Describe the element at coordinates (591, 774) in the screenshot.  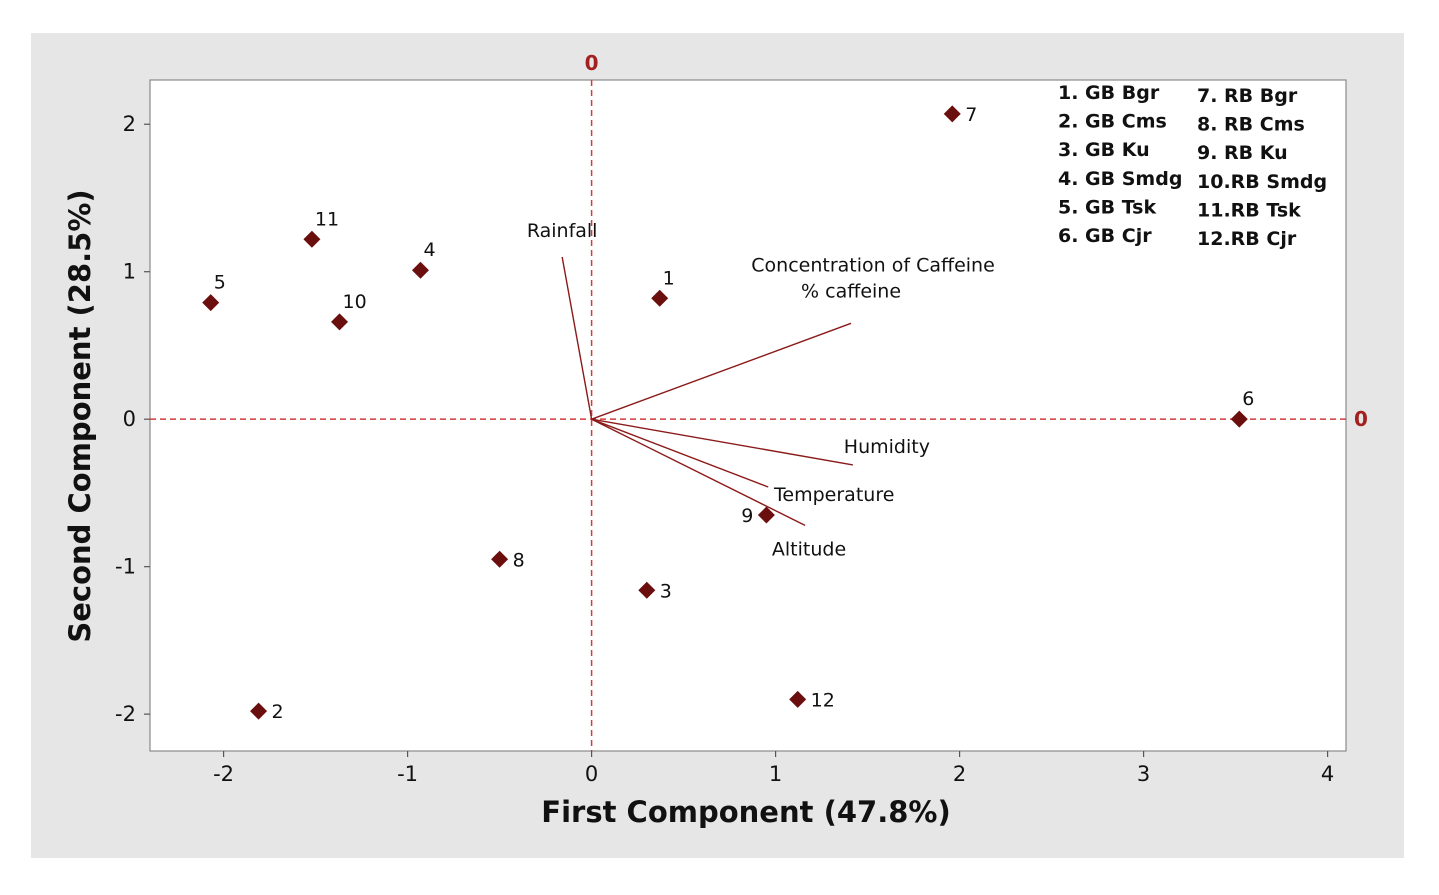
I see `x-tick-label: 0` at that location.